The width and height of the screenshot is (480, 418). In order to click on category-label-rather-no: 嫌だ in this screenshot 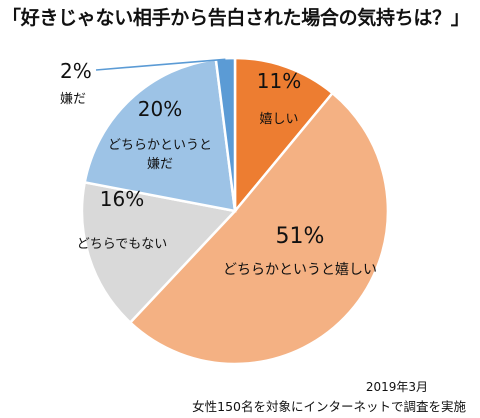, I will do `click(160, 164)`.